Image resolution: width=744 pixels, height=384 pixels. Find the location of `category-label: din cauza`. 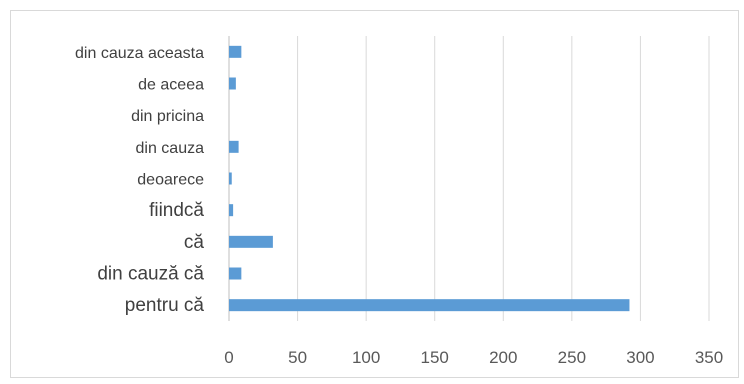

category-label: din cauza is located at coordinates (170, 148).